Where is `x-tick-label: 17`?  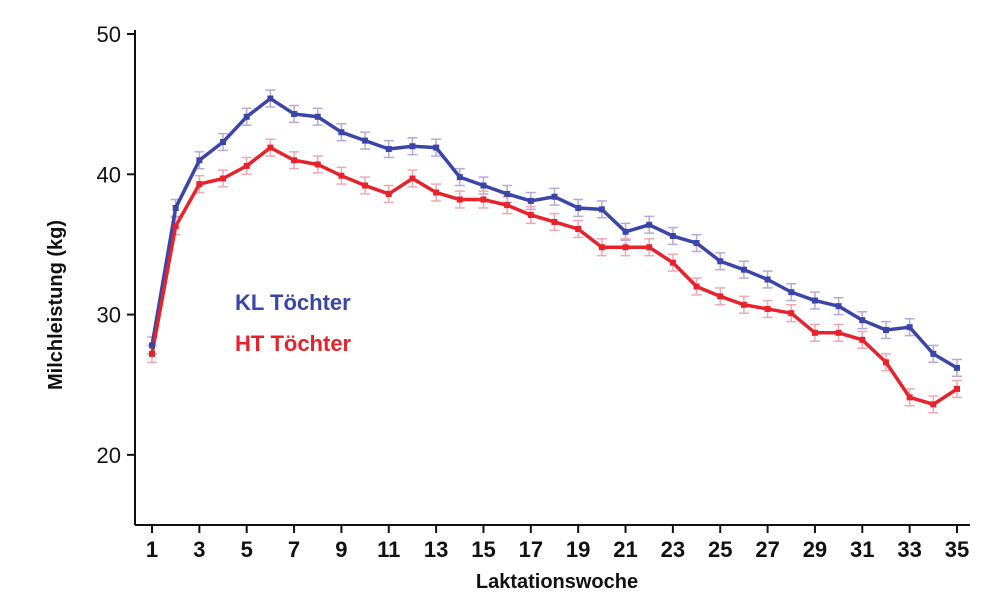 x-tick-label: 17 is located at coordinates (531, 549).